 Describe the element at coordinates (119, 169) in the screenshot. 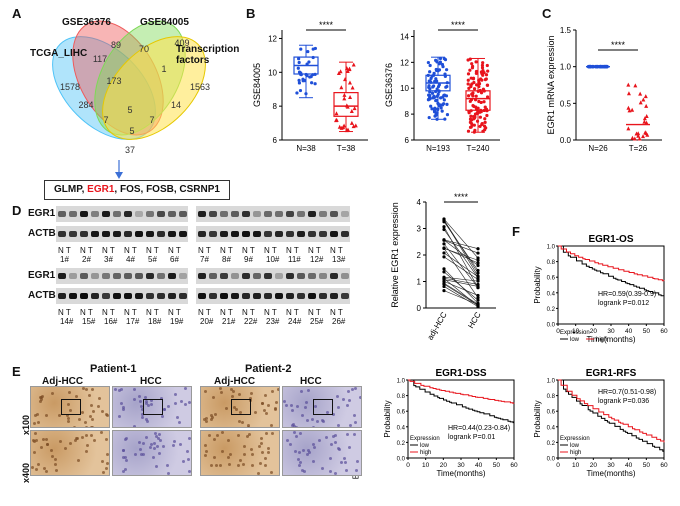

I see `venn-arrow` at that location.